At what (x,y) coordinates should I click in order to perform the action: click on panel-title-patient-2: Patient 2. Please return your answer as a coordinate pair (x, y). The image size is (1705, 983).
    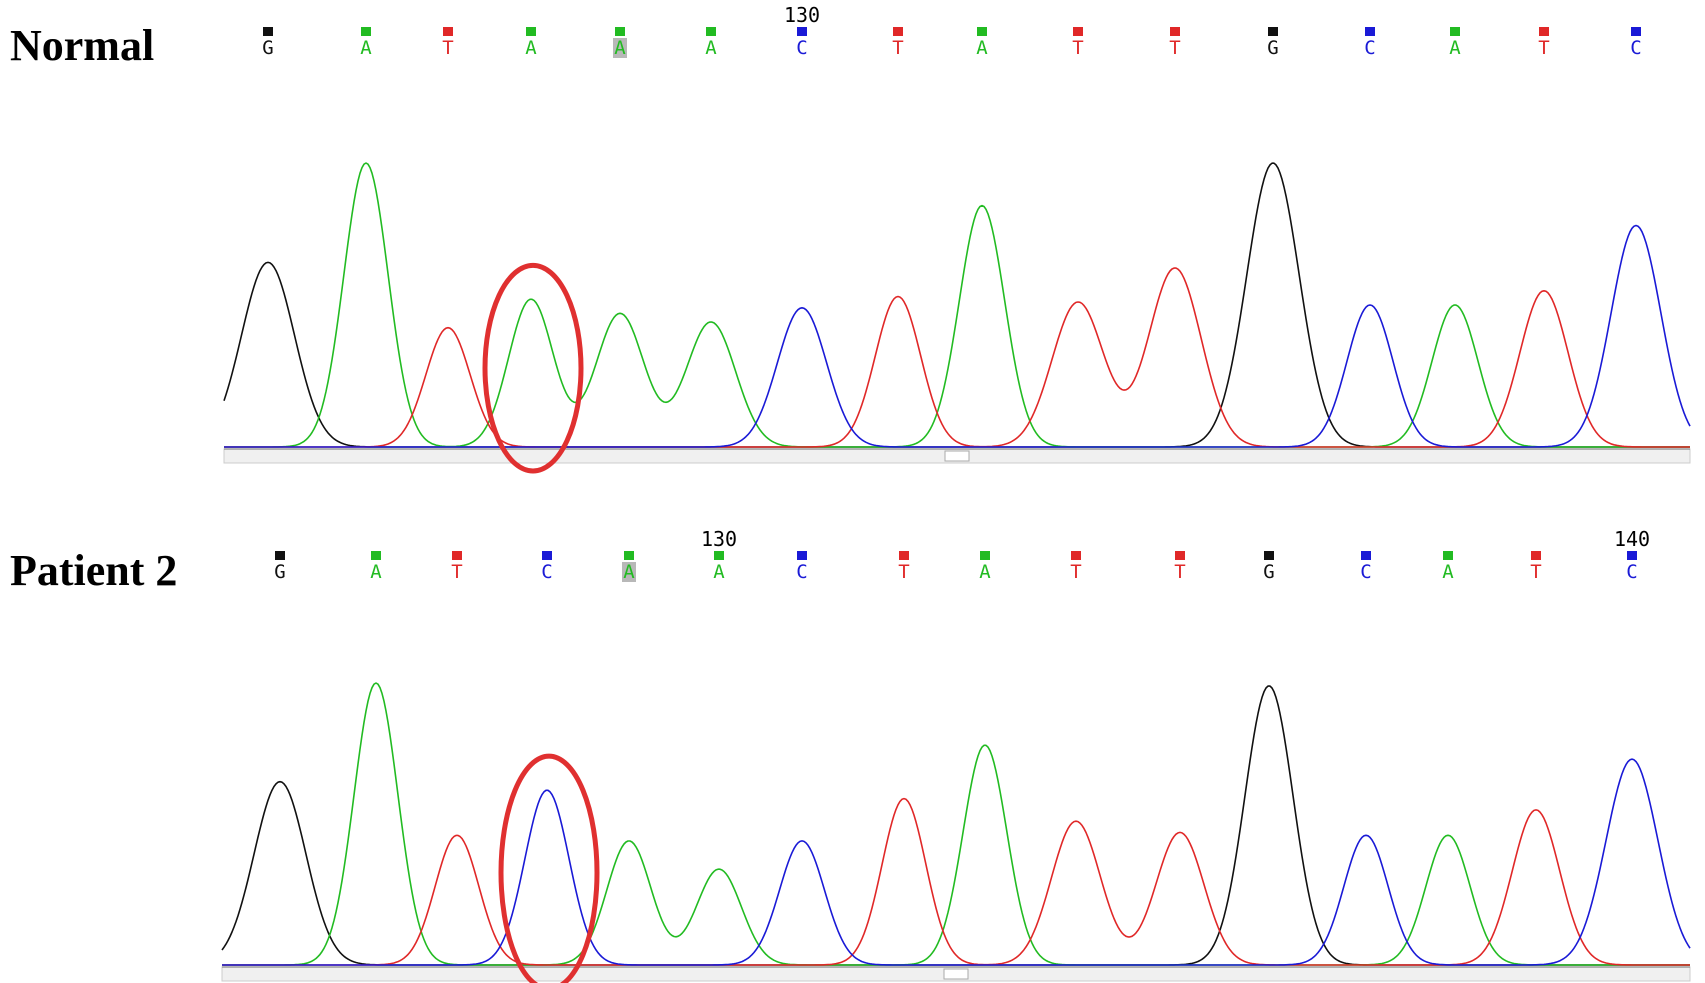
    Looking at the image, I should click on (93, 570).